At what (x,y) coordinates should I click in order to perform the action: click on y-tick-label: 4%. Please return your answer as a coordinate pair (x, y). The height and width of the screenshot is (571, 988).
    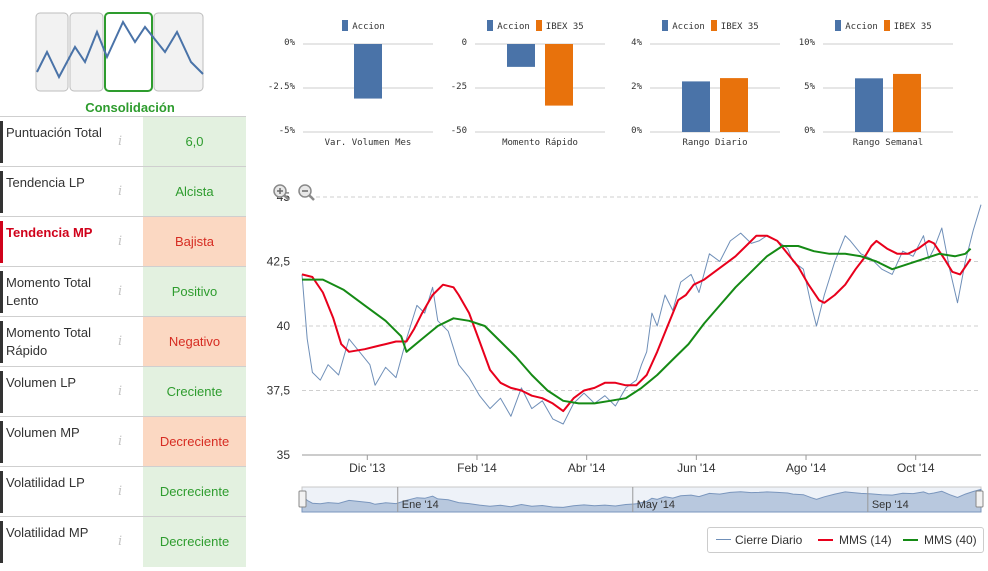
    Looking at the image, I should click on (636, 43).